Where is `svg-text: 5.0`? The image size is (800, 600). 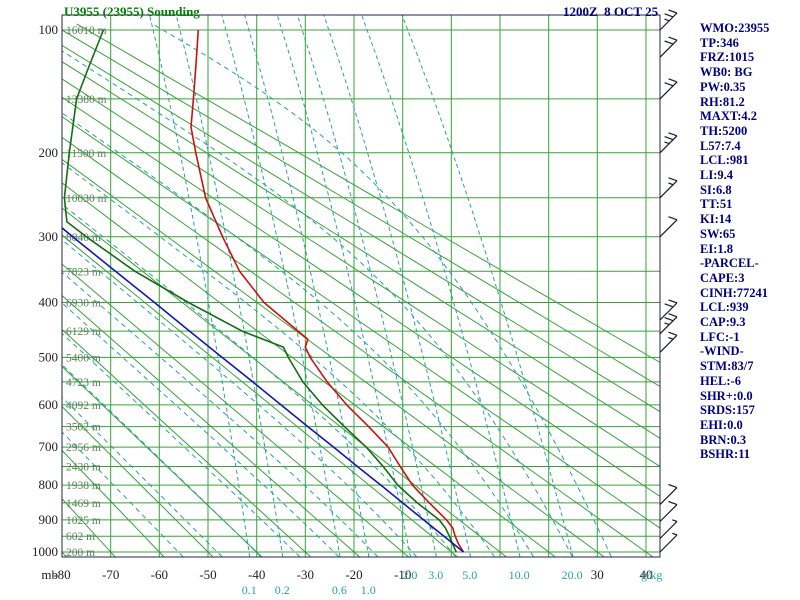 svg-text: 5.0 is located at coordinates (469, 575).